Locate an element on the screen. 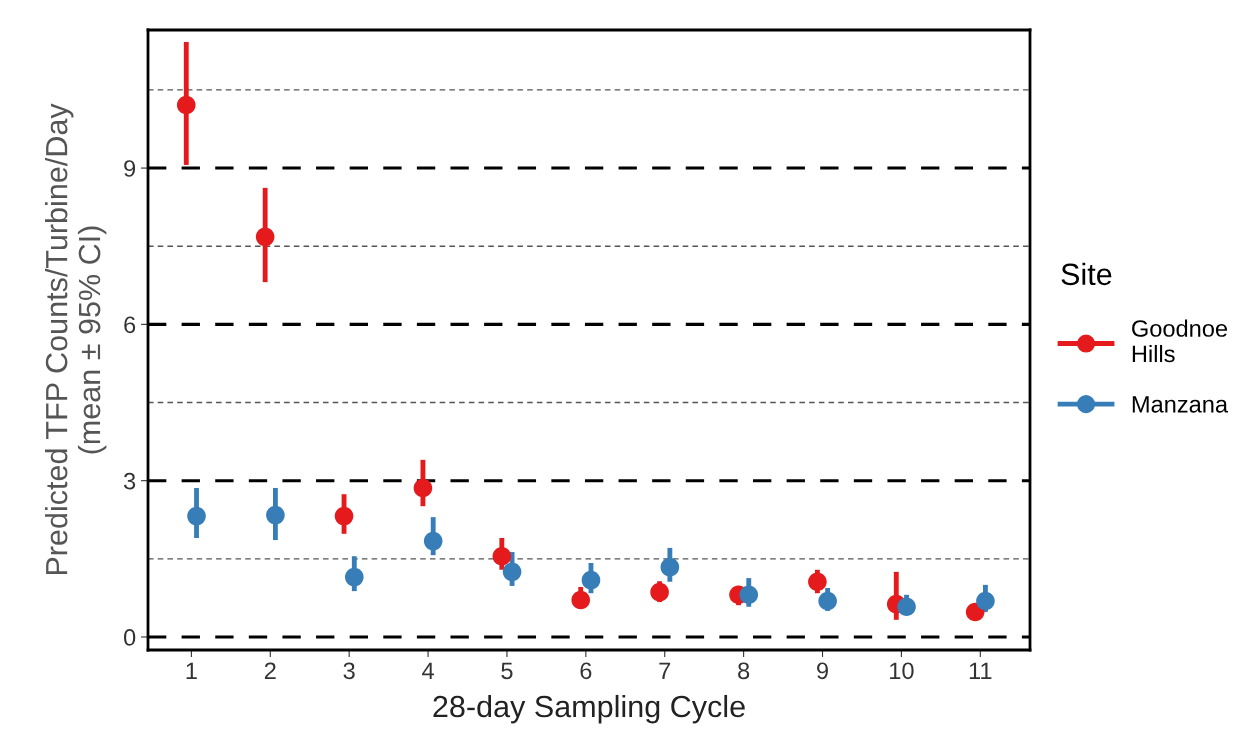 The height and width of the screenshot is (740, 1254). x-axis-title: 28-day Sampling Cycle is located at coordinates (589, 709).